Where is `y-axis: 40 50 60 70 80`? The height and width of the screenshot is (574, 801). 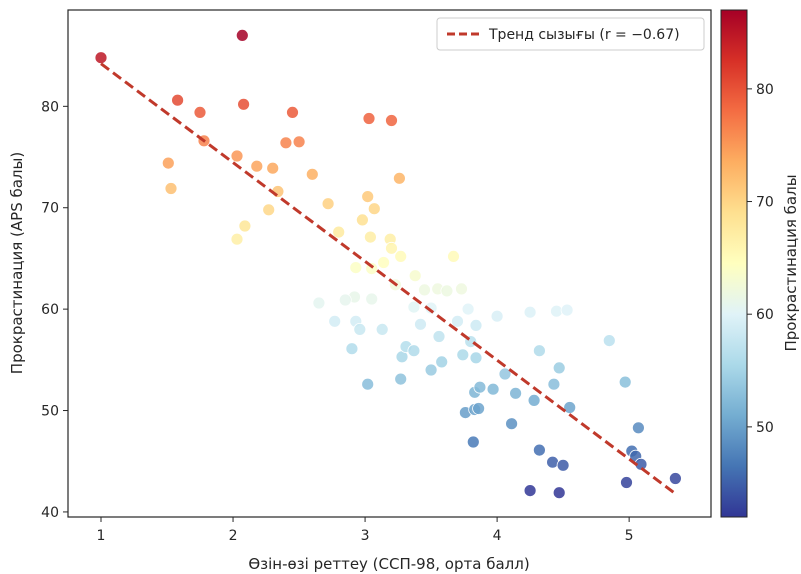 y-axis: 40 50 60 70 80 is located at coordinates (54, 310).